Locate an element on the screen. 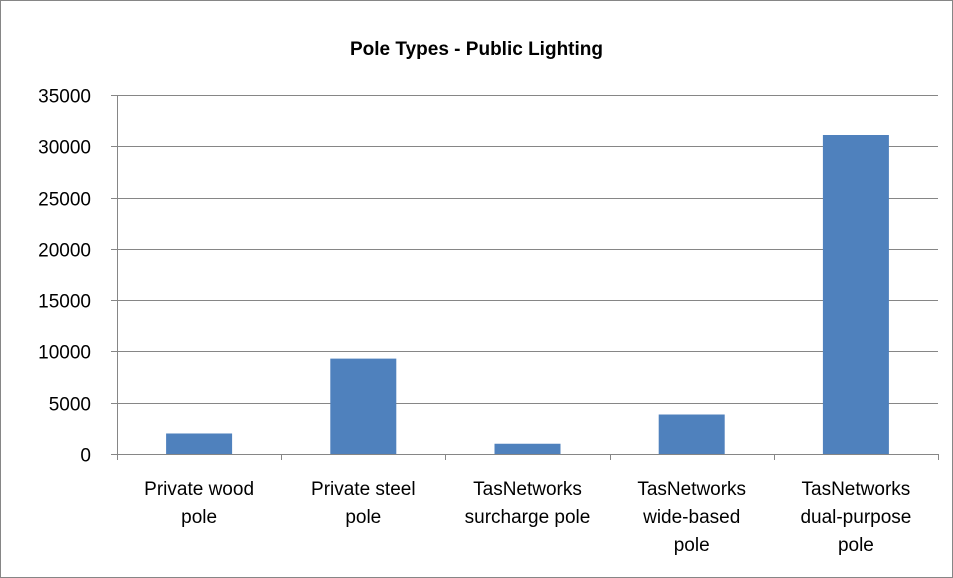 This screenshot has height=578, width=953. y-tick-label: 20000 is located at coordinates (64, 251).